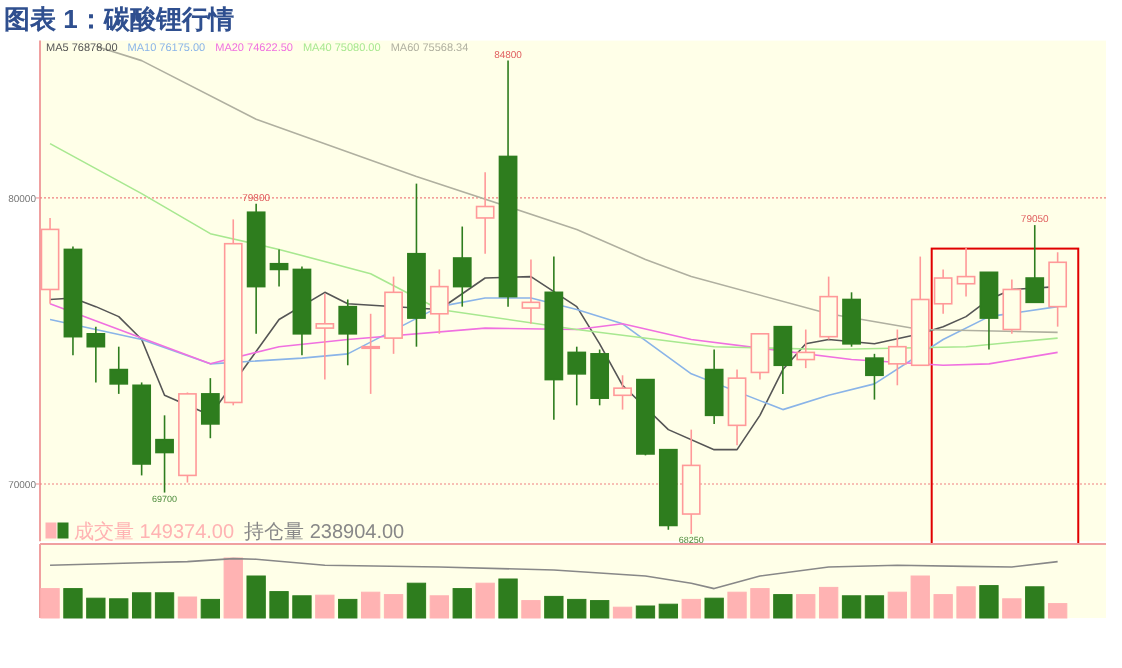 This screenshot has height=668, width=1122. Describe the element at coordinates (119, 19) in the screenshot. I see `chart-title: 图表 1：碳酸锂行情` at that location.